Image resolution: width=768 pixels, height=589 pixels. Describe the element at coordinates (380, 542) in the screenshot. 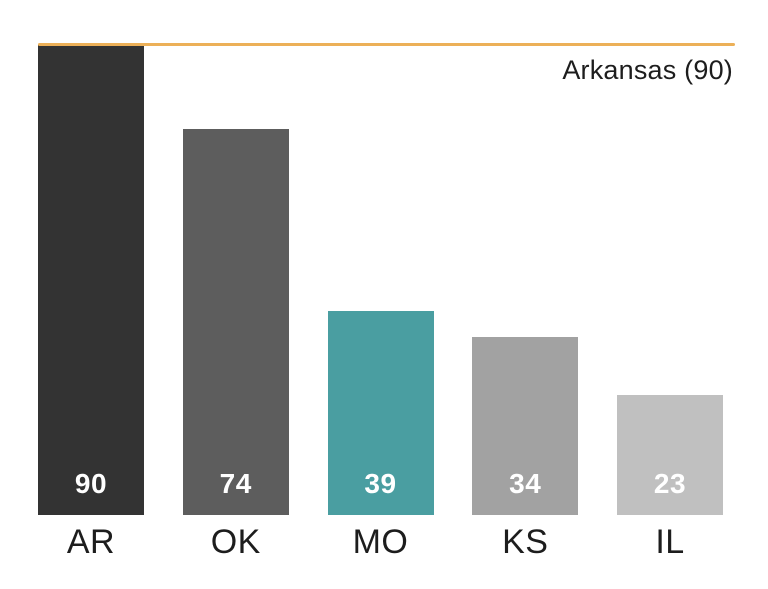

I see `category-label-mo: MO` at that location.